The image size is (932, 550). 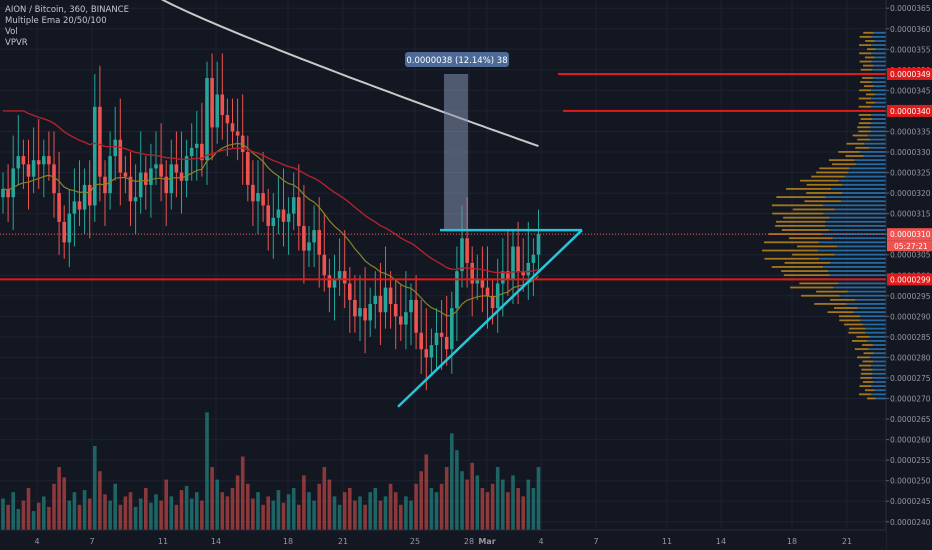 What do you see at coordinates (16, 43) in the screenshot?
I see `legend-vpvr: VPVR` at bounding box center [16, 43].